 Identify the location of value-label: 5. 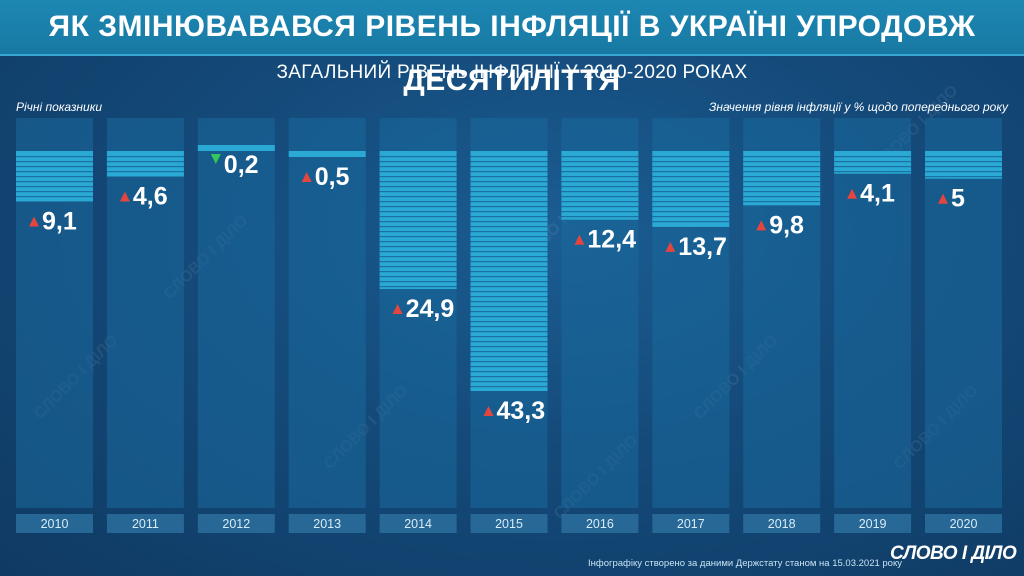
(958, 199).